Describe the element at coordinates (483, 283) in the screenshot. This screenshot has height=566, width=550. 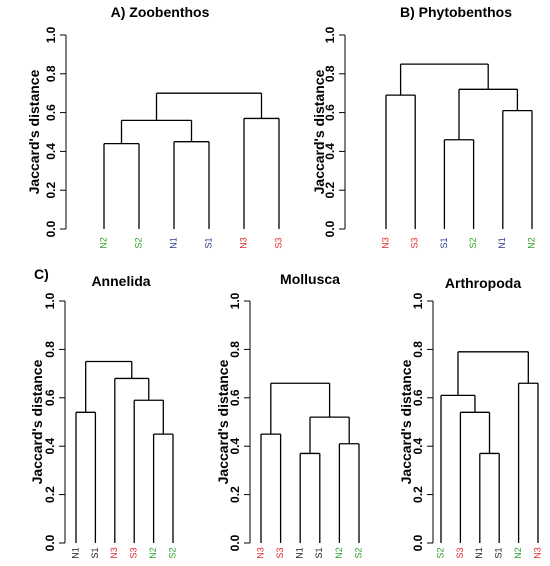
I see `panel-title: Arthropoda` at that location.